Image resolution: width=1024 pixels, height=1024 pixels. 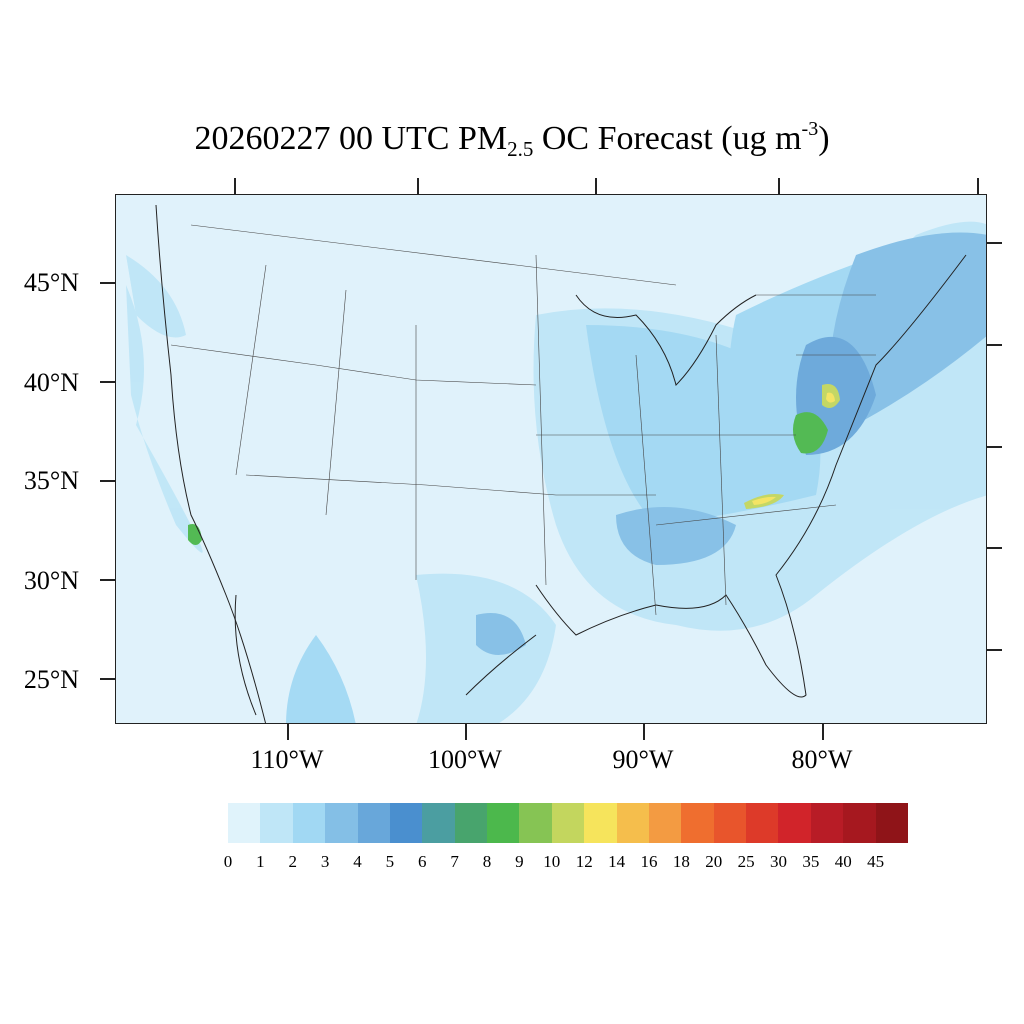 I want to click on colorbar-tick-label: 3, so click(x=325, y=861).